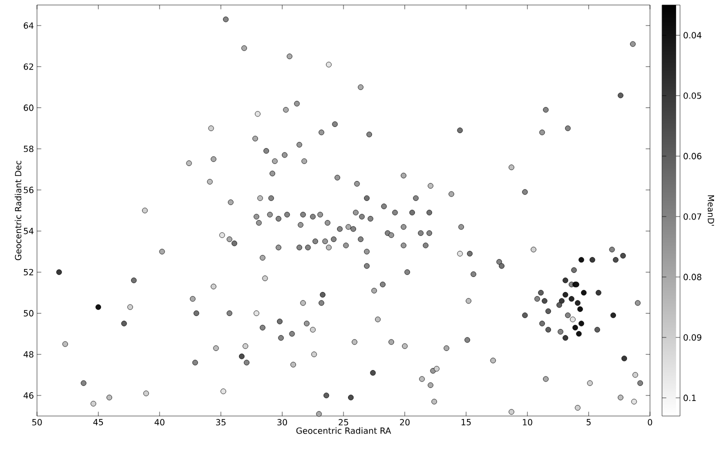  What do you see at coordinates (221, 422) in the screenshot?
I see `x-tick-label: 35` at bounding box center [221, 422].